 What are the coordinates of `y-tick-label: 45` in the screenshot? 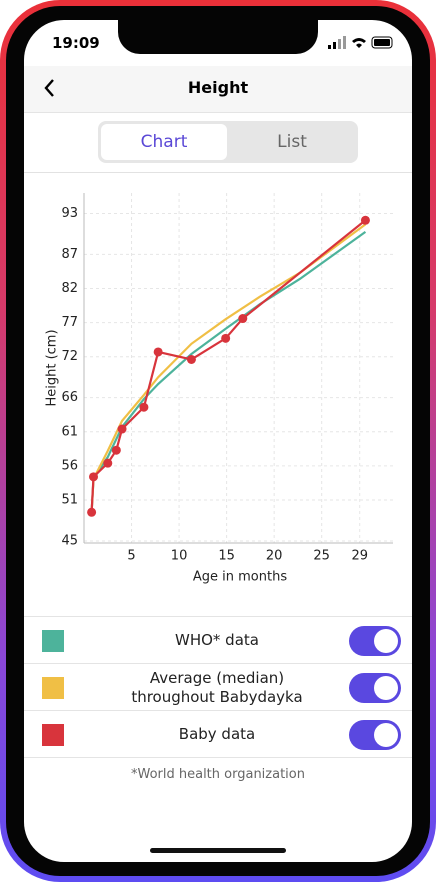 It's located at (69, 540).